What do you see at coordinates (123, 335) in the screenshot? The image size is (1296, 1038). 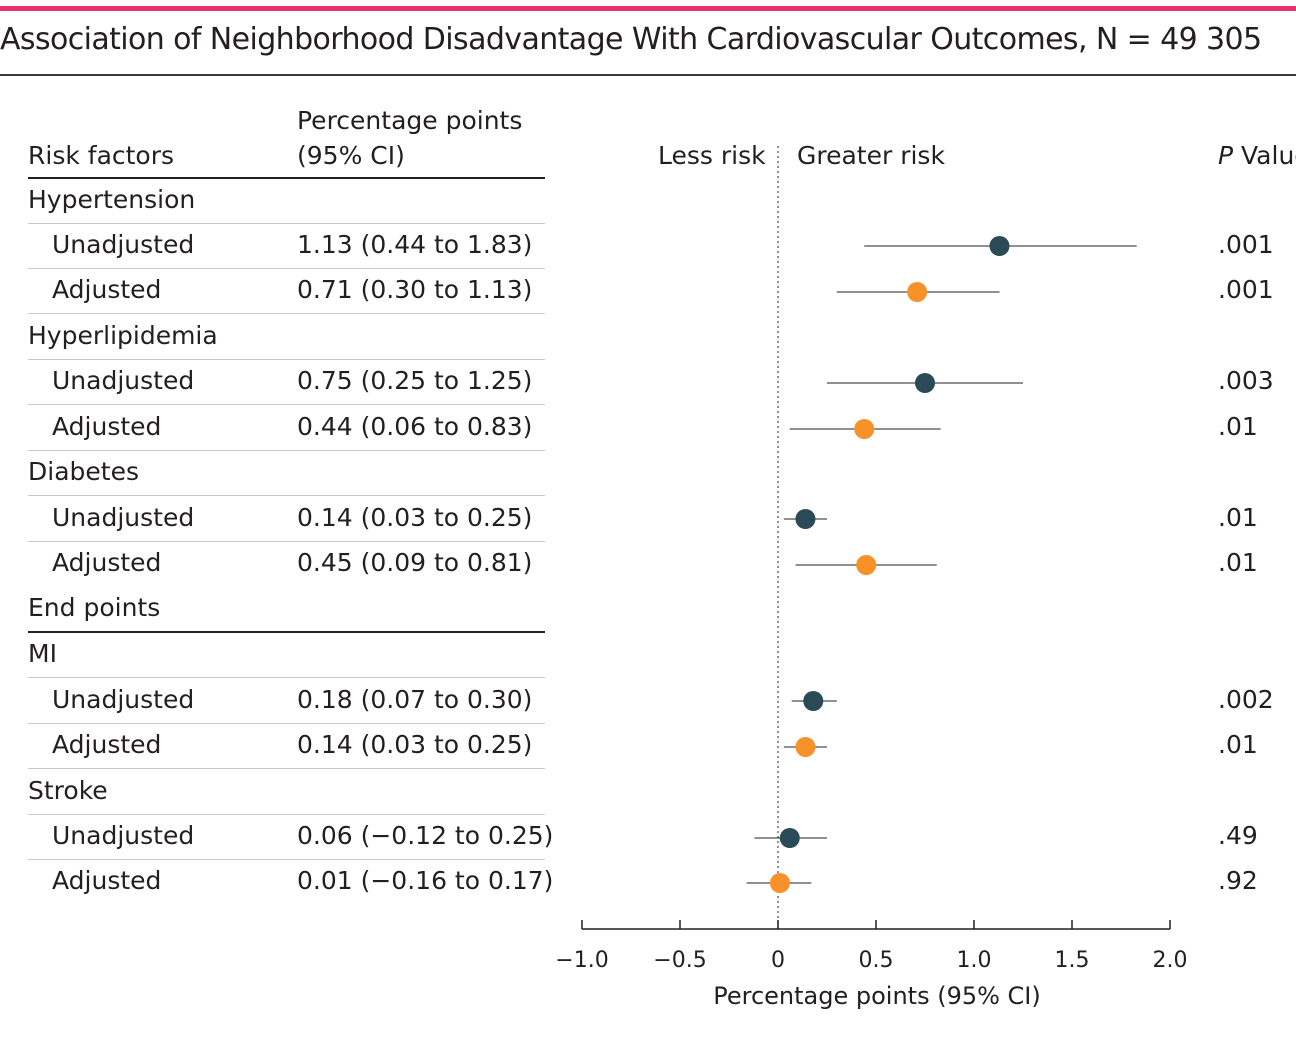 I see `group-label: Hyperlipidemia` at bounding box center [123, 335].